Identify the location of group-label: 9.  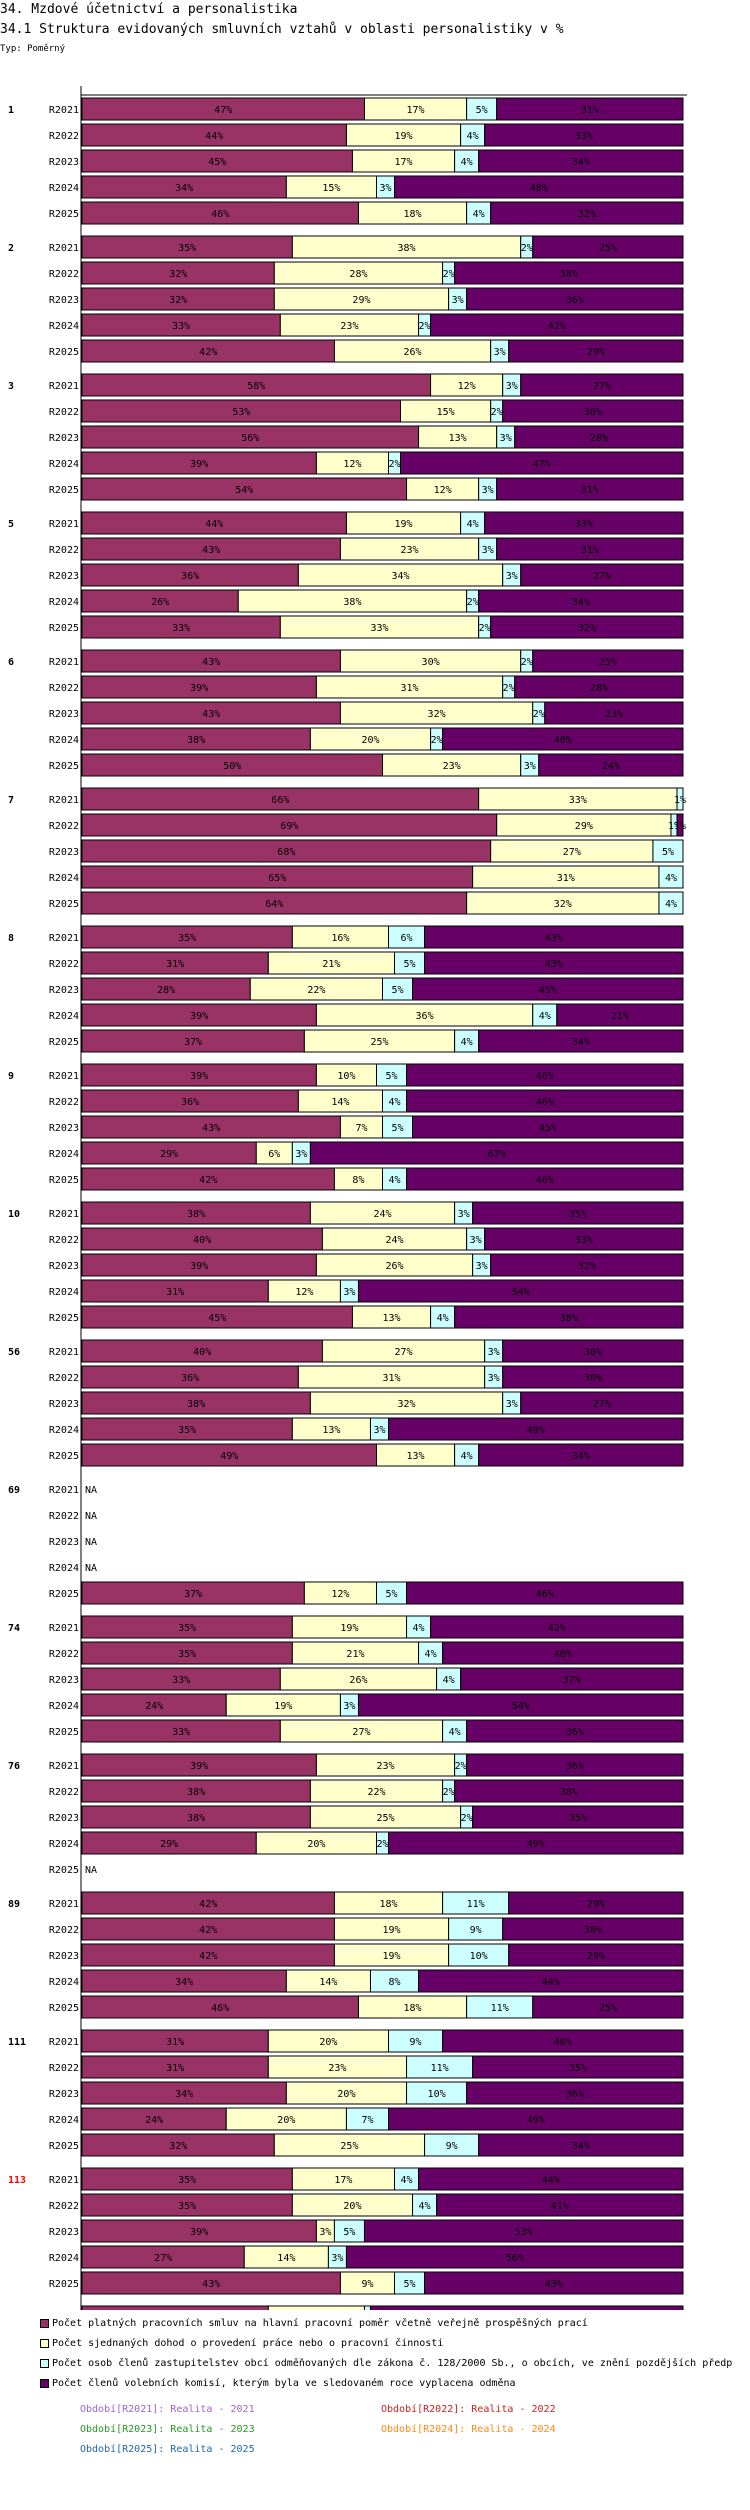
(11, 1076).